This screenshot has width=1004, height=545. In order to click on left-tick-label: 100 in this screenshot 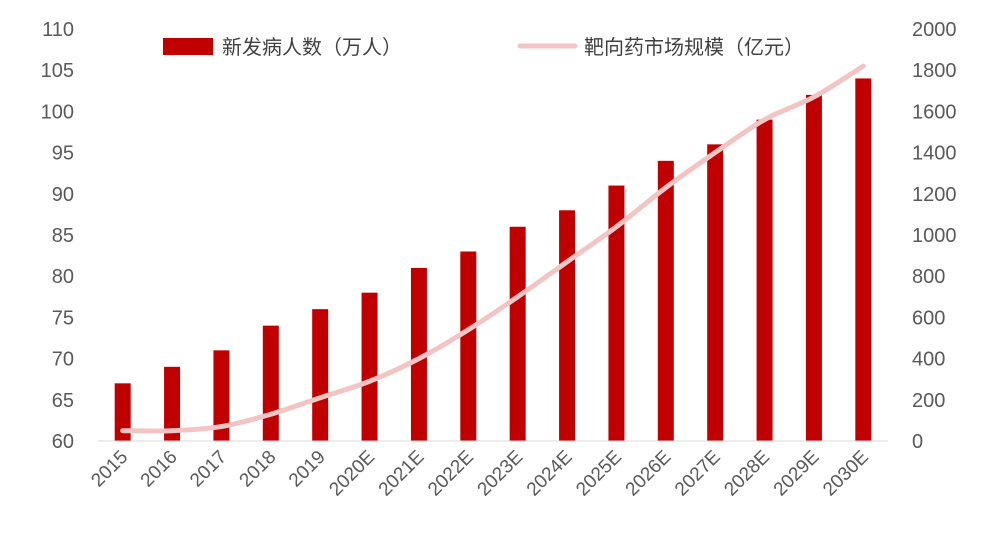, I will do `click(57, 112)`.